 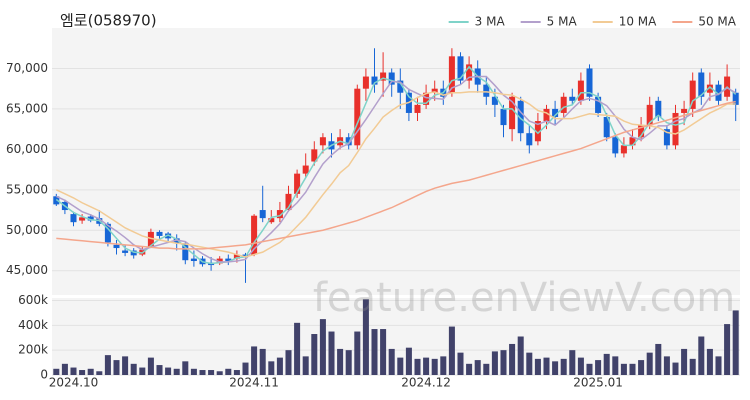 What do you see at coordinates (27, 189) in the screenshot?
I see `y-tick-label: 55,000` at bounding box center [27, 189].